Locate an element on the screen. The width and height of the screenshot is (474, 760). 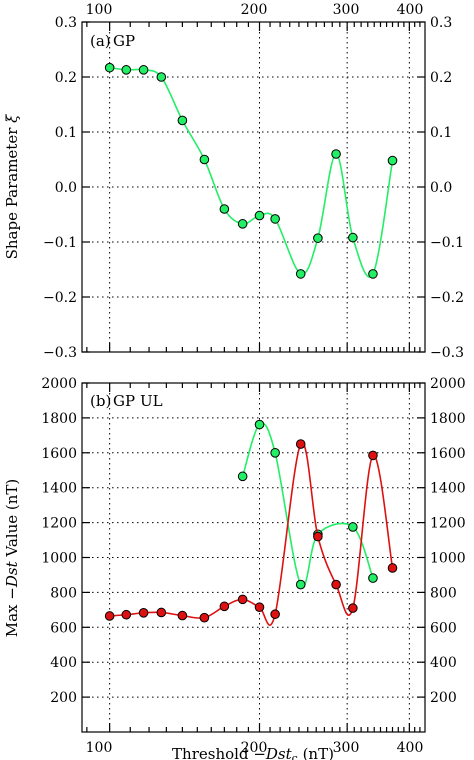
bottom-x-tick-labels: 100 200 300 400 is located at coordinates (255, 748).